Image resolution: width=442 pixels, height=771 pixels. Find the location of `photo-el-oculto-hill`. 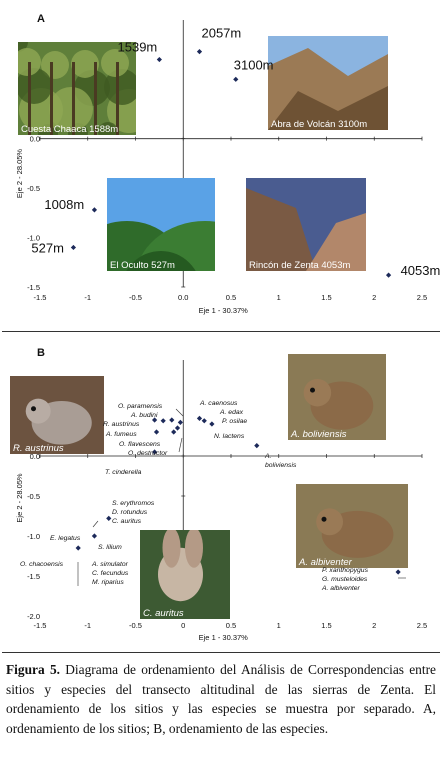

photo-el-oculto-hill is located at coordinates (161, 261).